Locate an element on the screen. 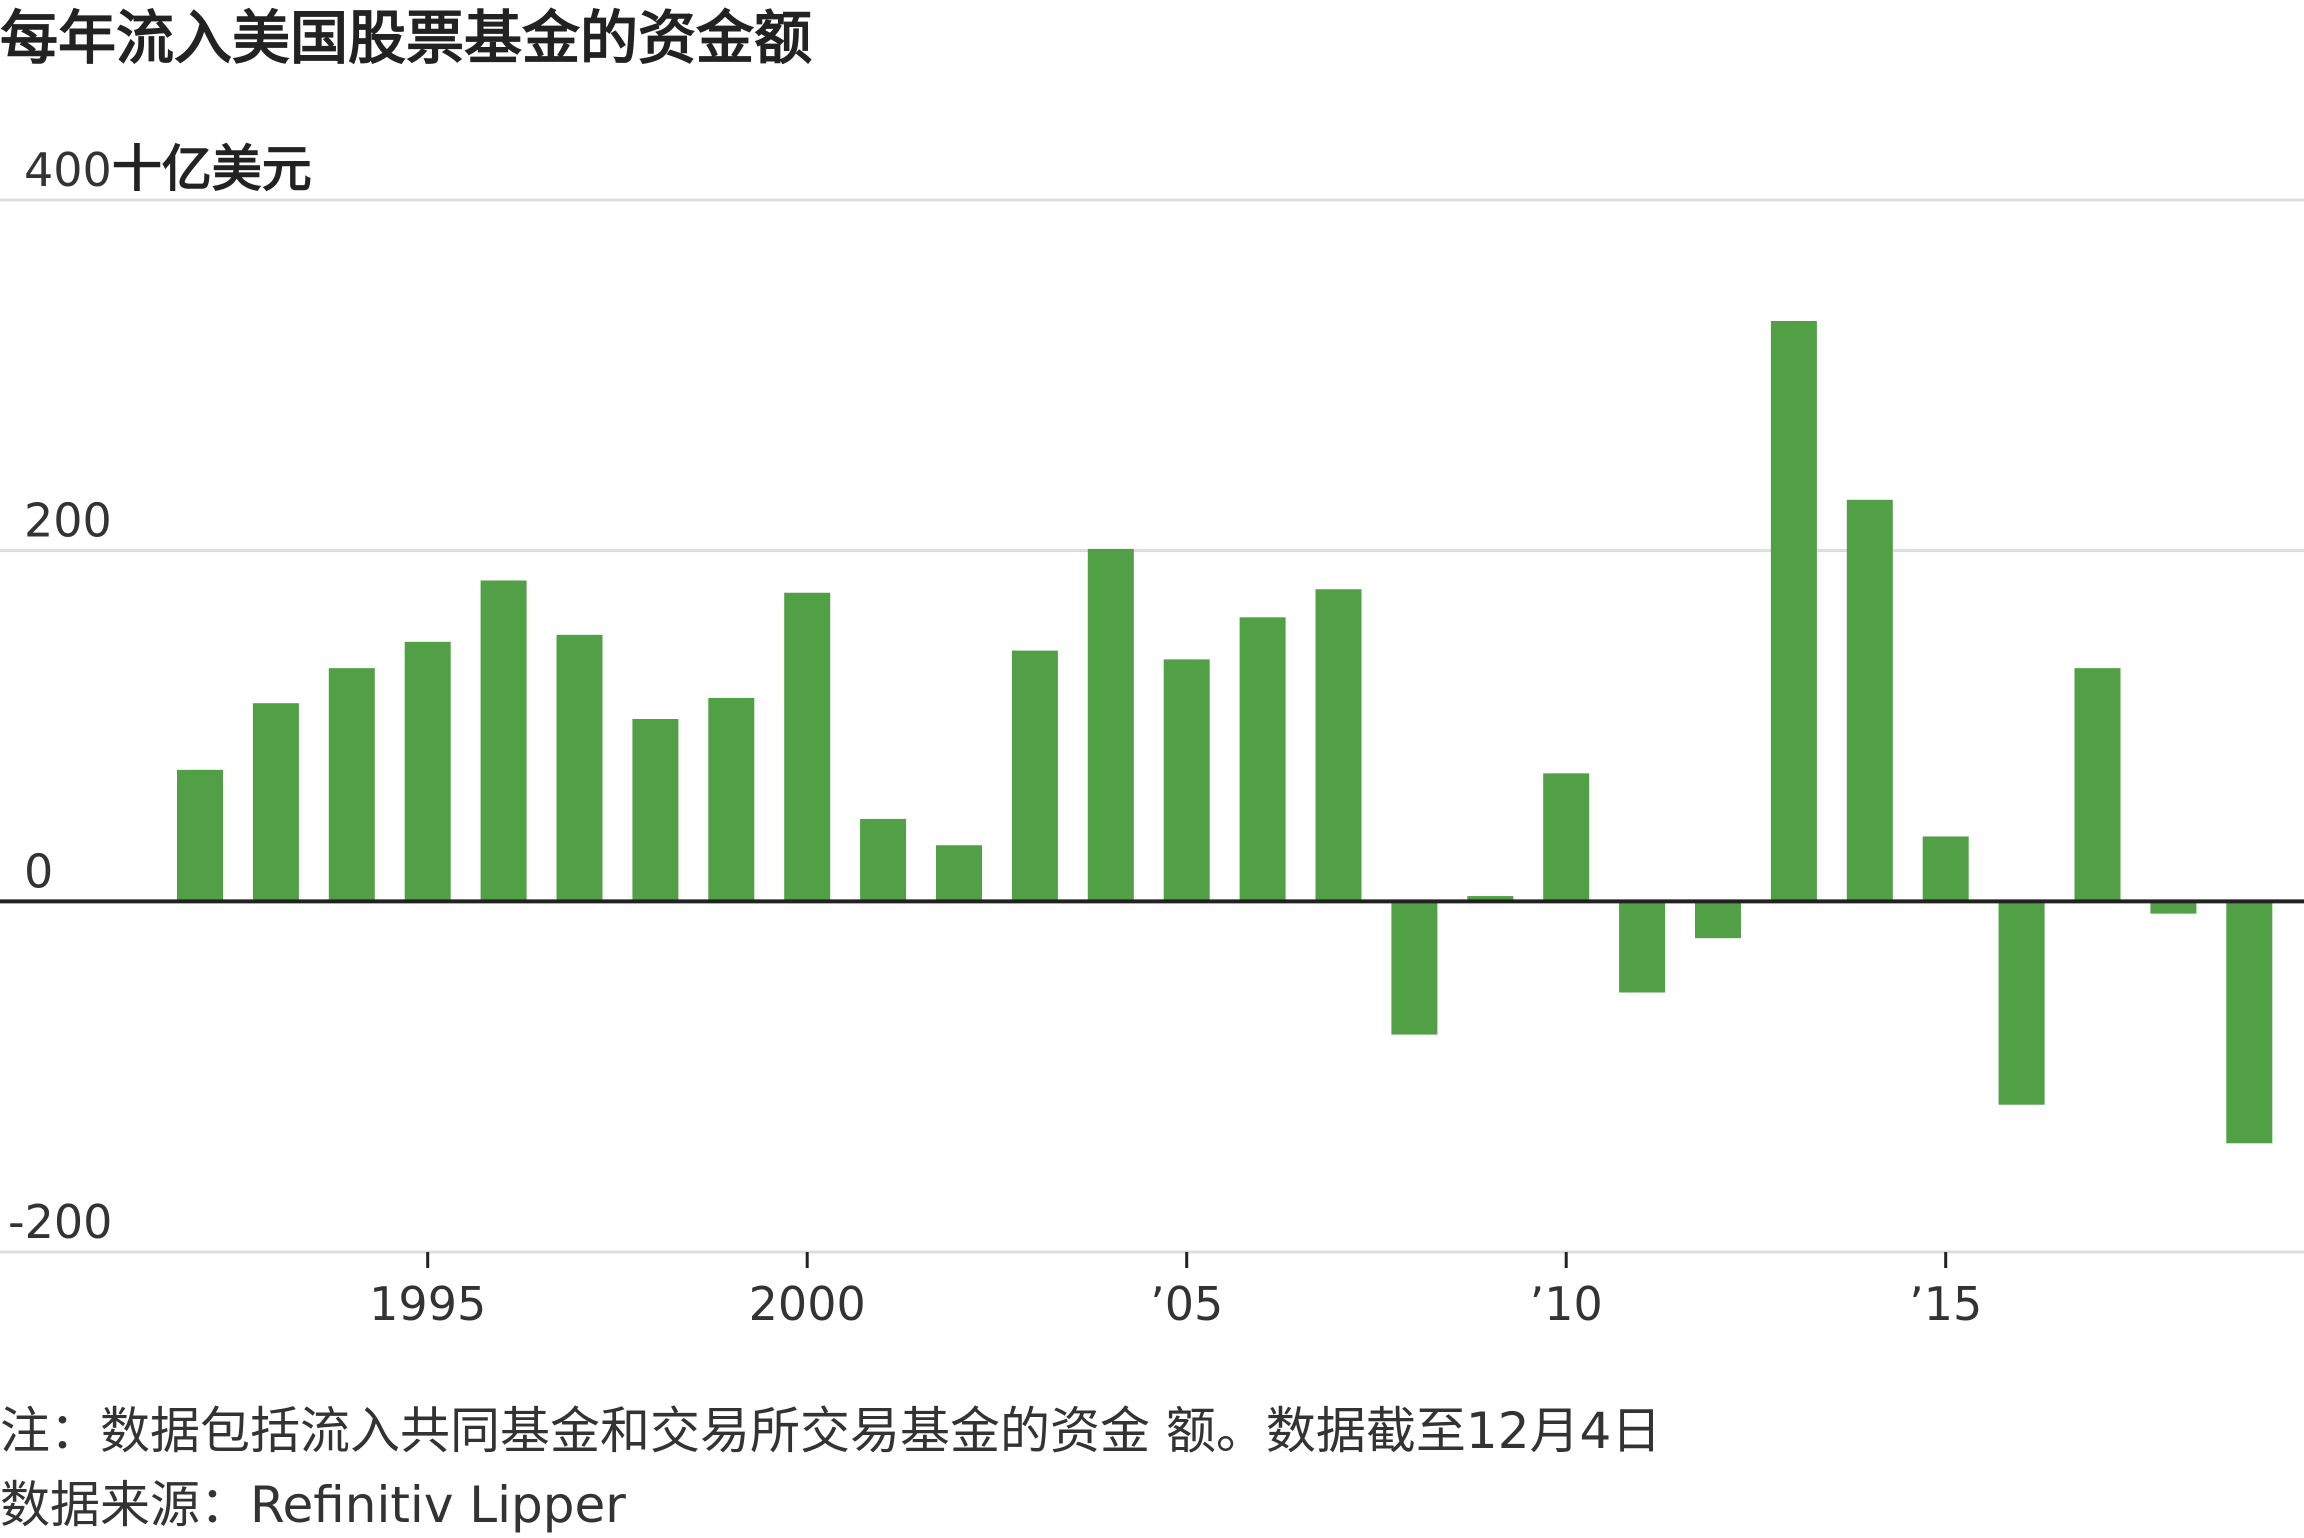 The image size is (2304, 1538). bar-2009 is located at coordinates (1490, 899).